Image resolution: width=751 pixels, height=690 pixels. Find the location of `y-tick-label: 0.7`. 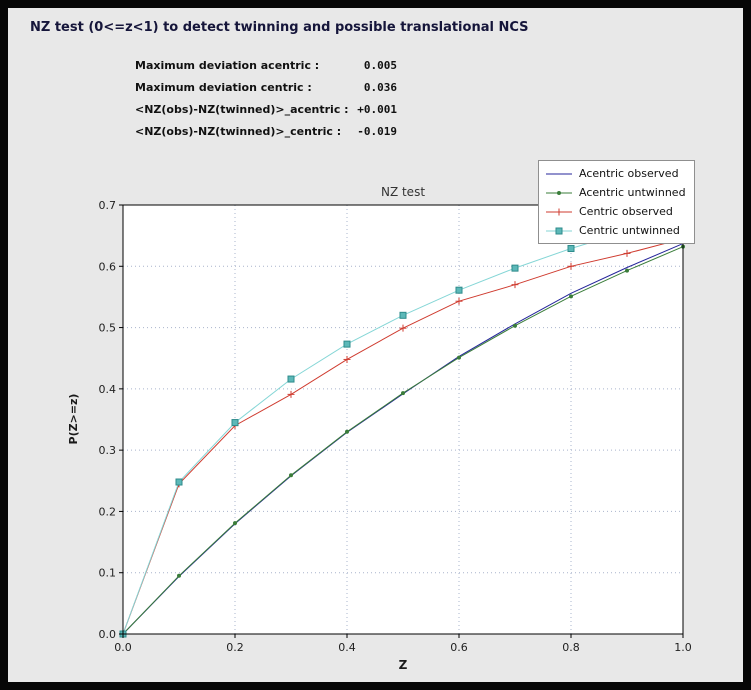

y-tick-label: 0.7 is located at coordinates (108, 205).